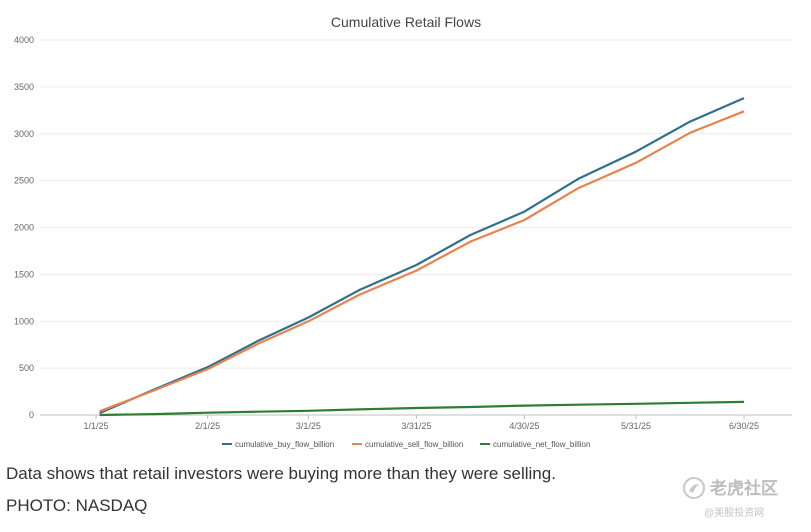  What do you see at coordinates (31, 415) in the screenshot?
I see `y-tick-label: 0` at bounding box center [31, 415].